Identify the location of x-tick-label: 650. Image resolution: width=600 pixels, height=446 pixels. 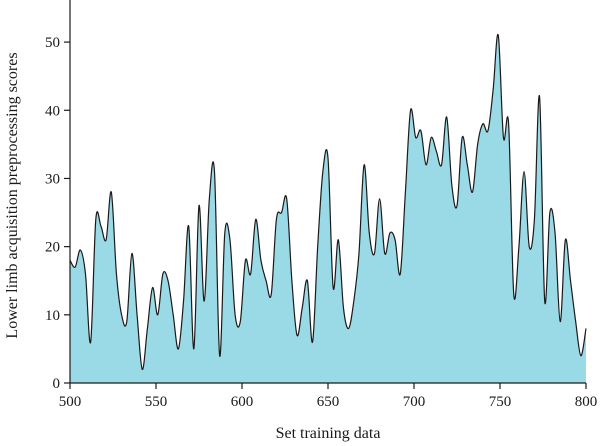
(328, 402).